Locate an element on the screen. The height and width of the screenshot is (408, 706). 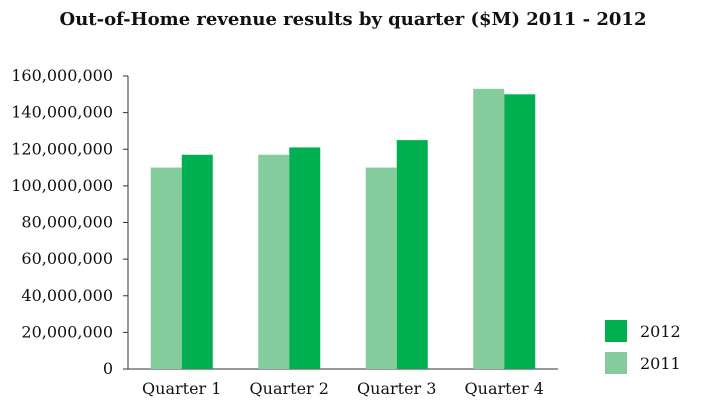
legend-swatch-2012 is located at coordinates (616, 331).